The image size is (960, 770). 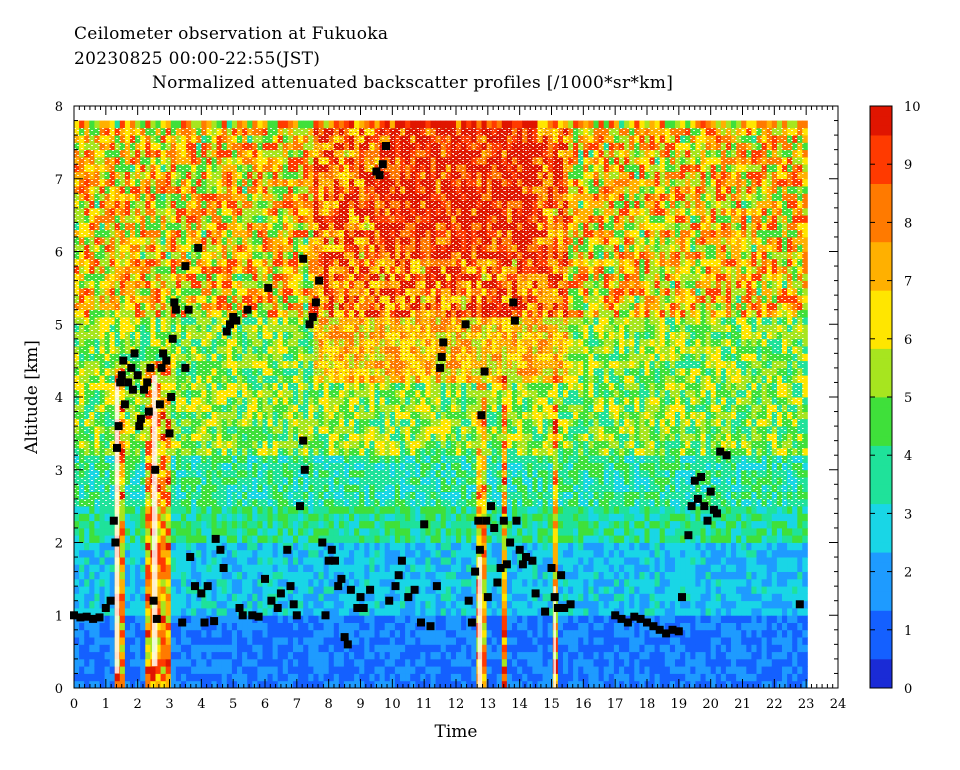 I want to click on y-tick-label: 3, so click(x=59, y=471).